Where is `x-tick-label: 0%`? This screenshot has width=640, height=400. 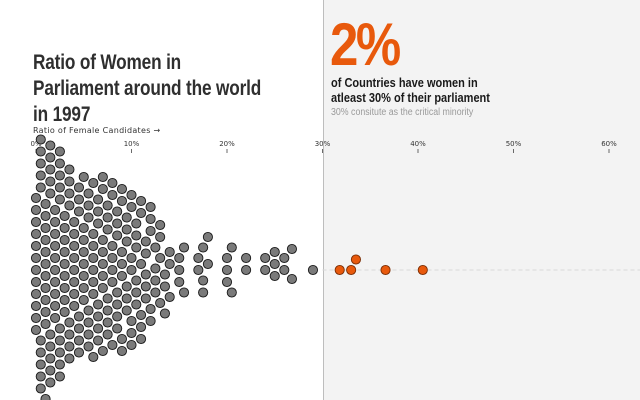
x-tick-label: 0% is located at coordinates (35, 144).